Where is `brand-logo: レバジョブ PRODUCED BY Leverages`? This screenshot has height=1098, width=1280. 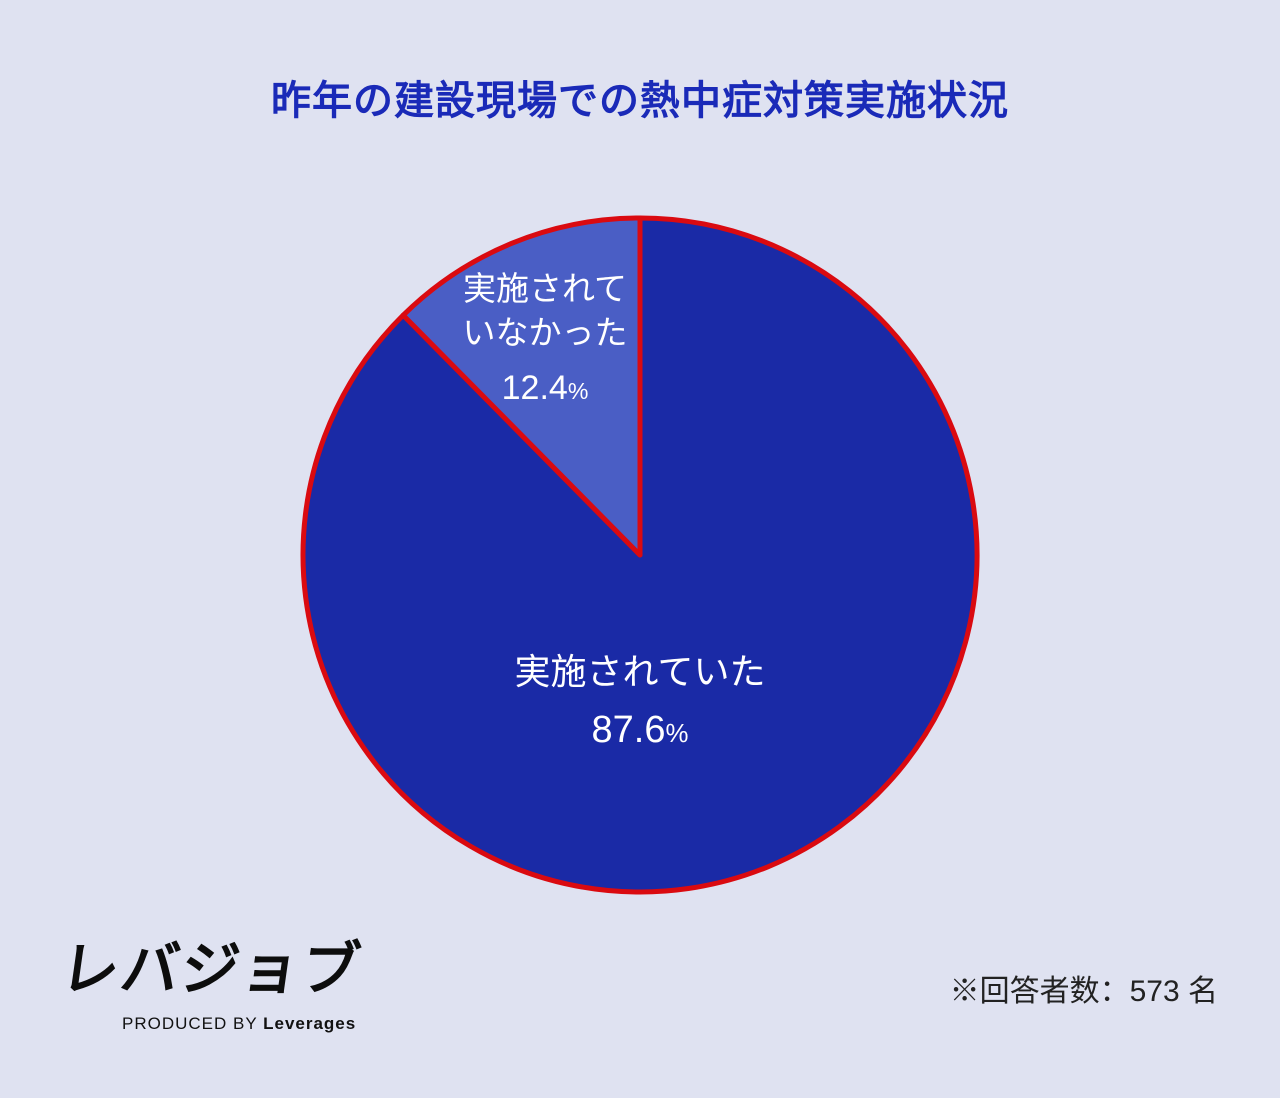
brand-logo: レバジョブ PRODUCED BY Leverages is located at coordinates (211, 978).